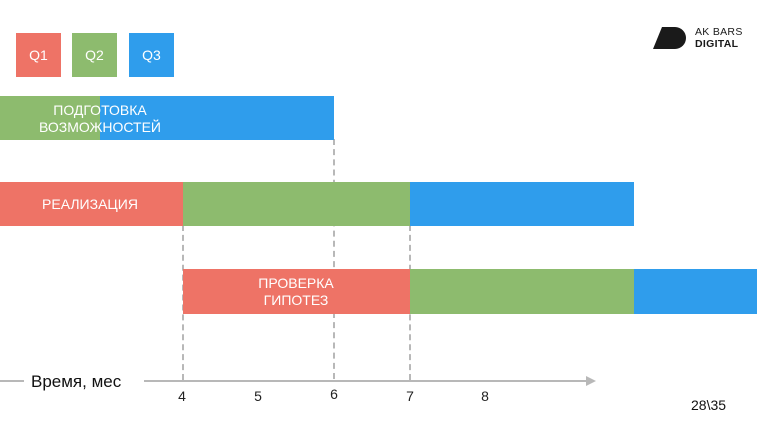 The height and width of the screenshot is (426, 757). Describe the element at coordinates (100, 110) in the screenshot. I see `row-label-preparation-line-1: ПОДГОТОВКА` at that location.